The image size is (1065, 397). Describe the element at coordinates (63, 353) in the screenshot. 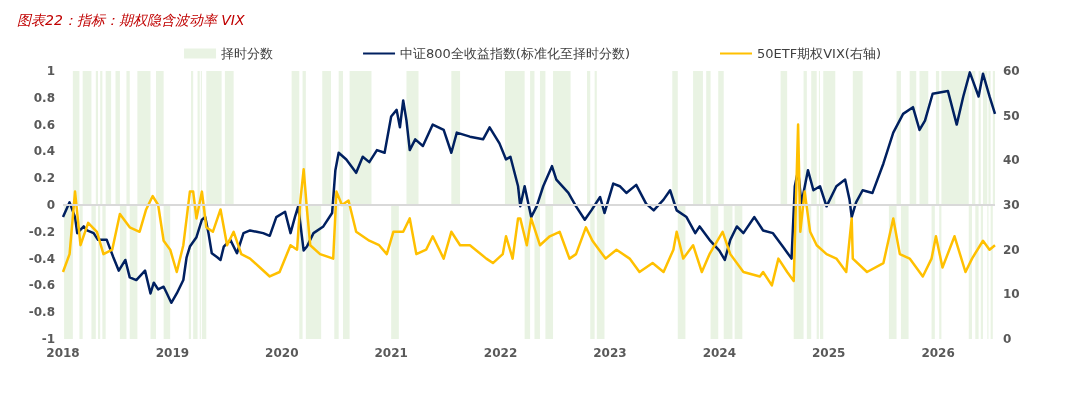

I see `x-tick-label: 2018` at that location.